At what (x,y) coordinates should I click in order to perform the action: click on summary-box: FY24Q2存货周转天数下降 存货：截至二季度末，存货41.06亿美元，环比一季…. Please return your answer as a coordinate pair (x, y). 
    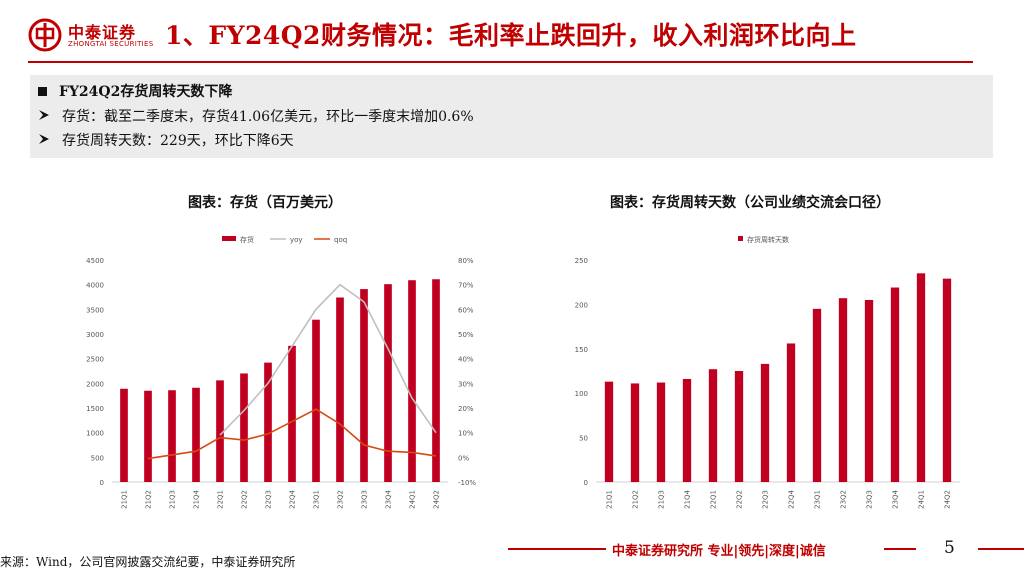
    Looking at the image, I should click on (511, 116).